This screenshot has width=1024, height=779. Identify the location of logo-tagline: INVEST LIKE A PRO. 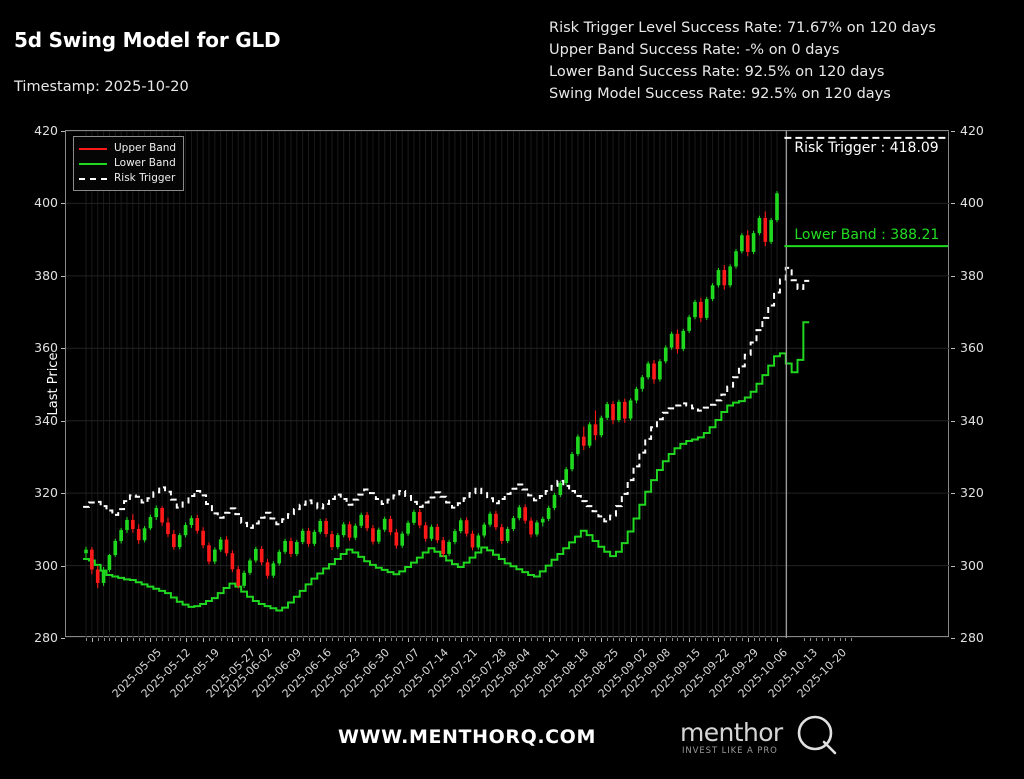
(730, 751).